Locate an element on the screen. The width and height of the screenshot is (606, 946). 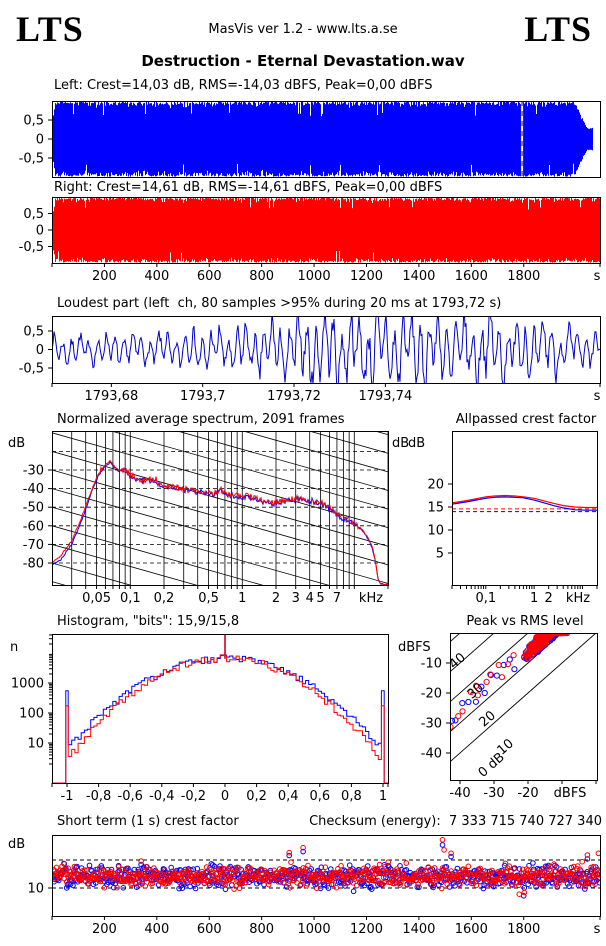
x-tick-label: -0,2 is located at coordinates (193, 796).